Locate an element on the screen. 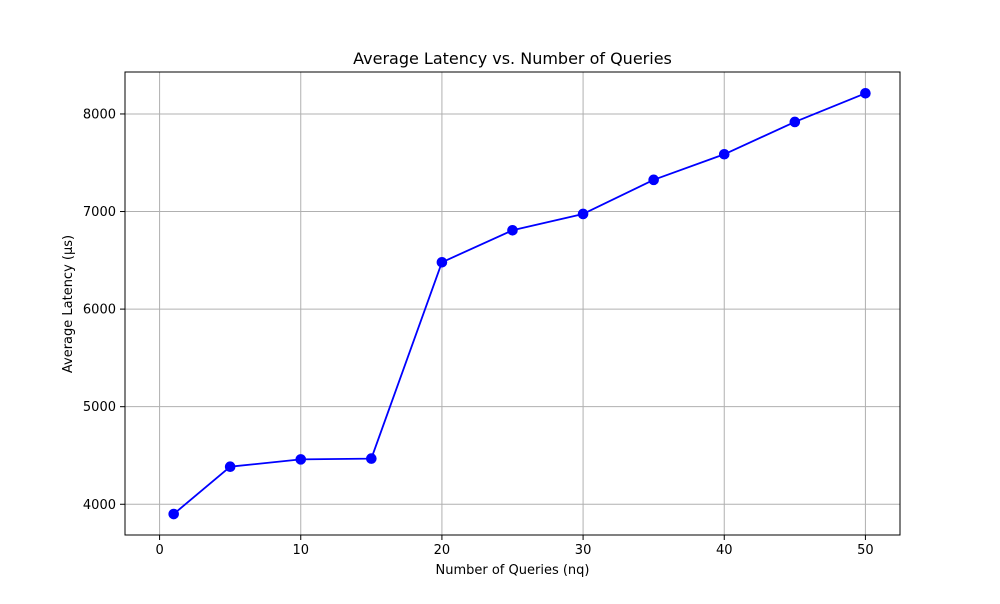 This screenshot has width=1000, height=604. x-tick-label: 0 is located at coordinates (159, 550).